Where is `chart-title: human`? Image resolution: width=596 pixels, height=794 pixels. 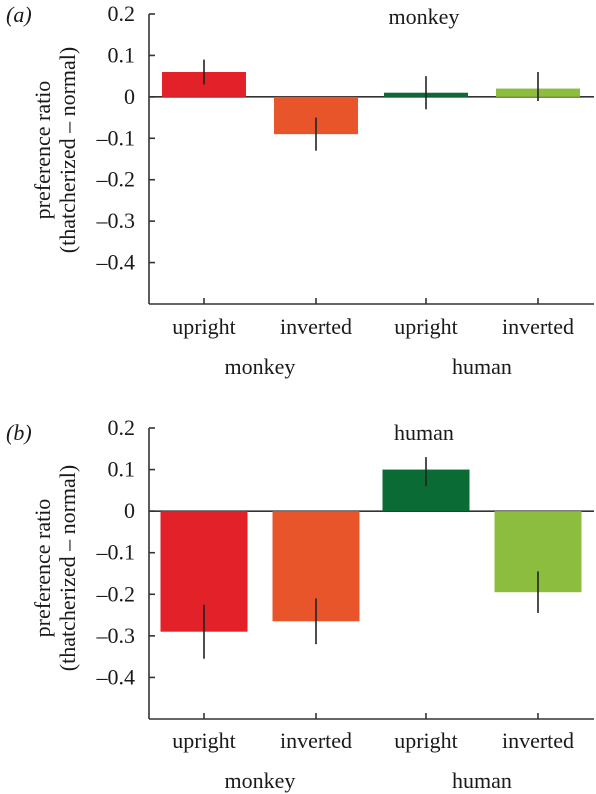 chart-title: human is located at coordinates (424, 432).